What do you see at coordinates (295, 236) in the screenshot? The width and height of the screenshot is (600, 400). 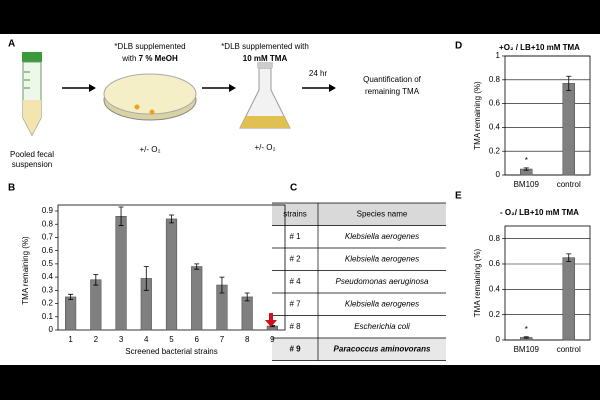 I see `strain-id: # 1` at bounding box center [295, 236].